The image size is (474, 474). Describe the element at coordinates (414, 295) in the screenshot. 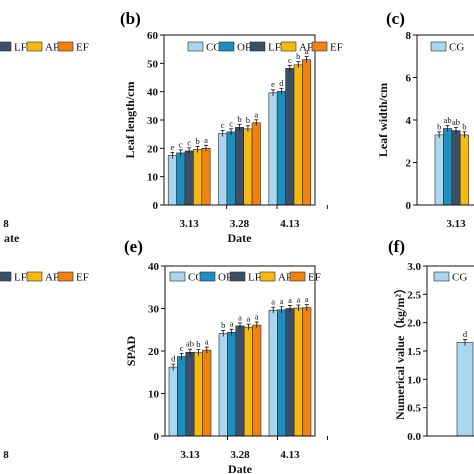

I see `y-tick-label: 2.5` at that location.